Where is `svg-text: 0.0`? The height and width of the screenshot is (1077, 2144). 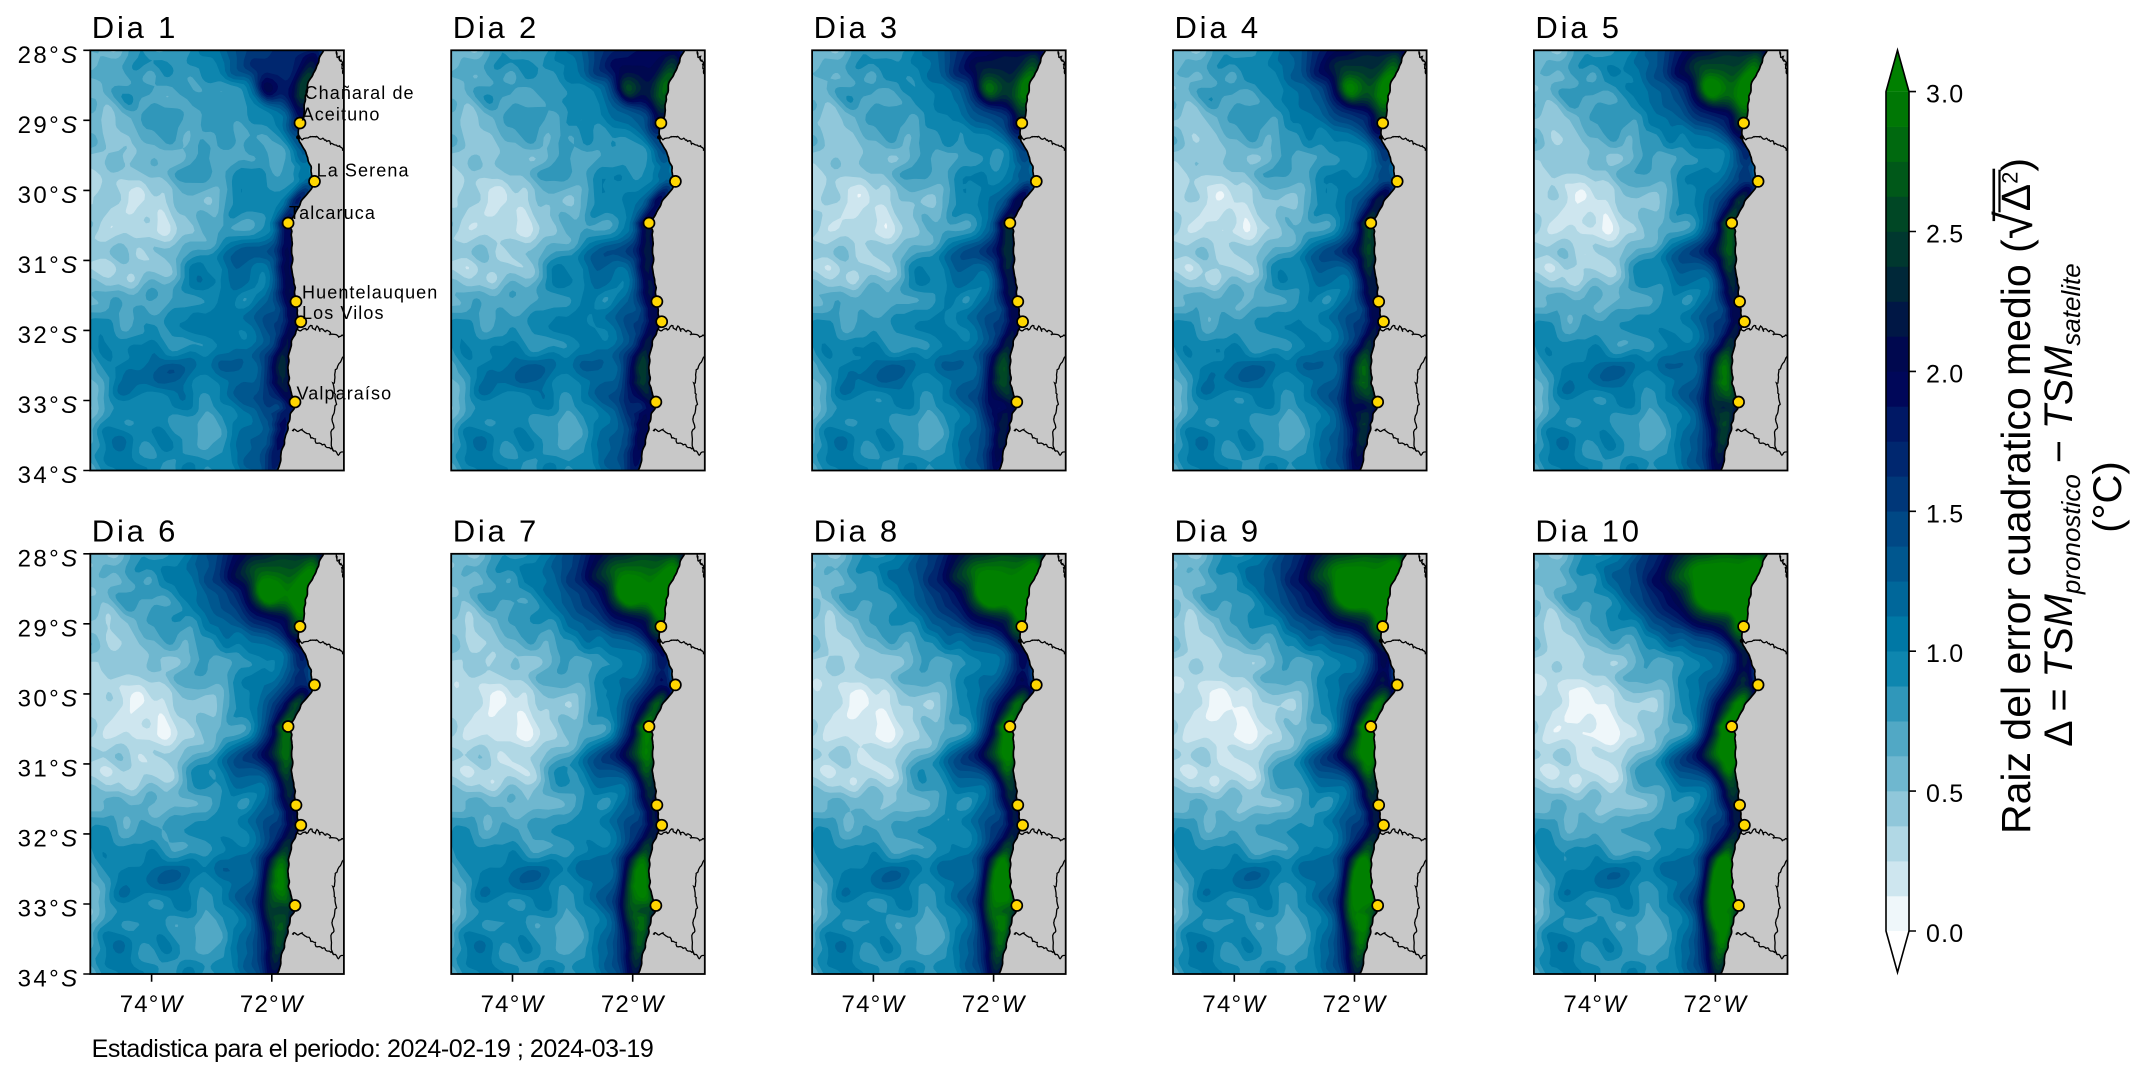
svg-text: 0.0 is located at coordinates (1945, 934).